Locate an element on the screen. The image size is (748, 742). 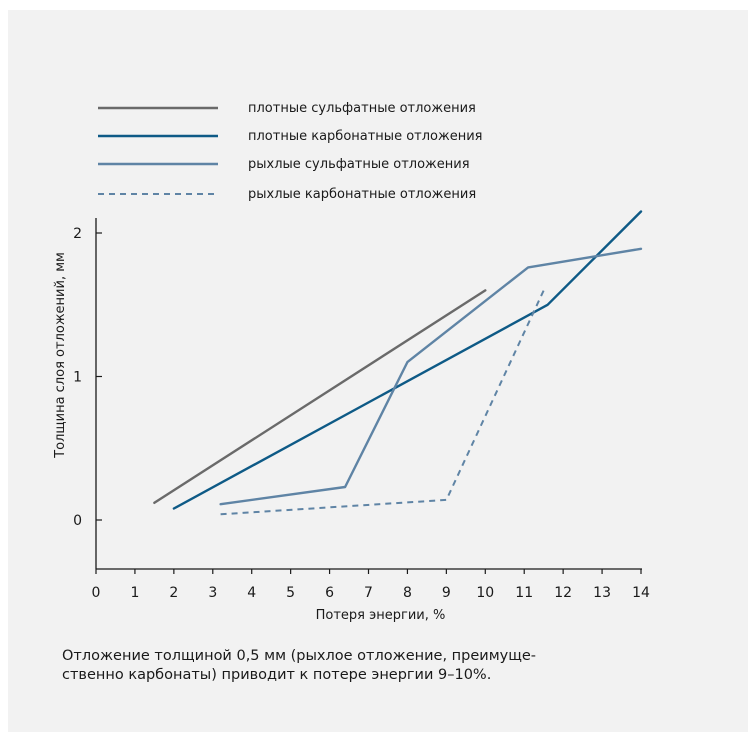
legend-label-3: рыхлые сульфатные отложения is located at coordinates (359, 164).